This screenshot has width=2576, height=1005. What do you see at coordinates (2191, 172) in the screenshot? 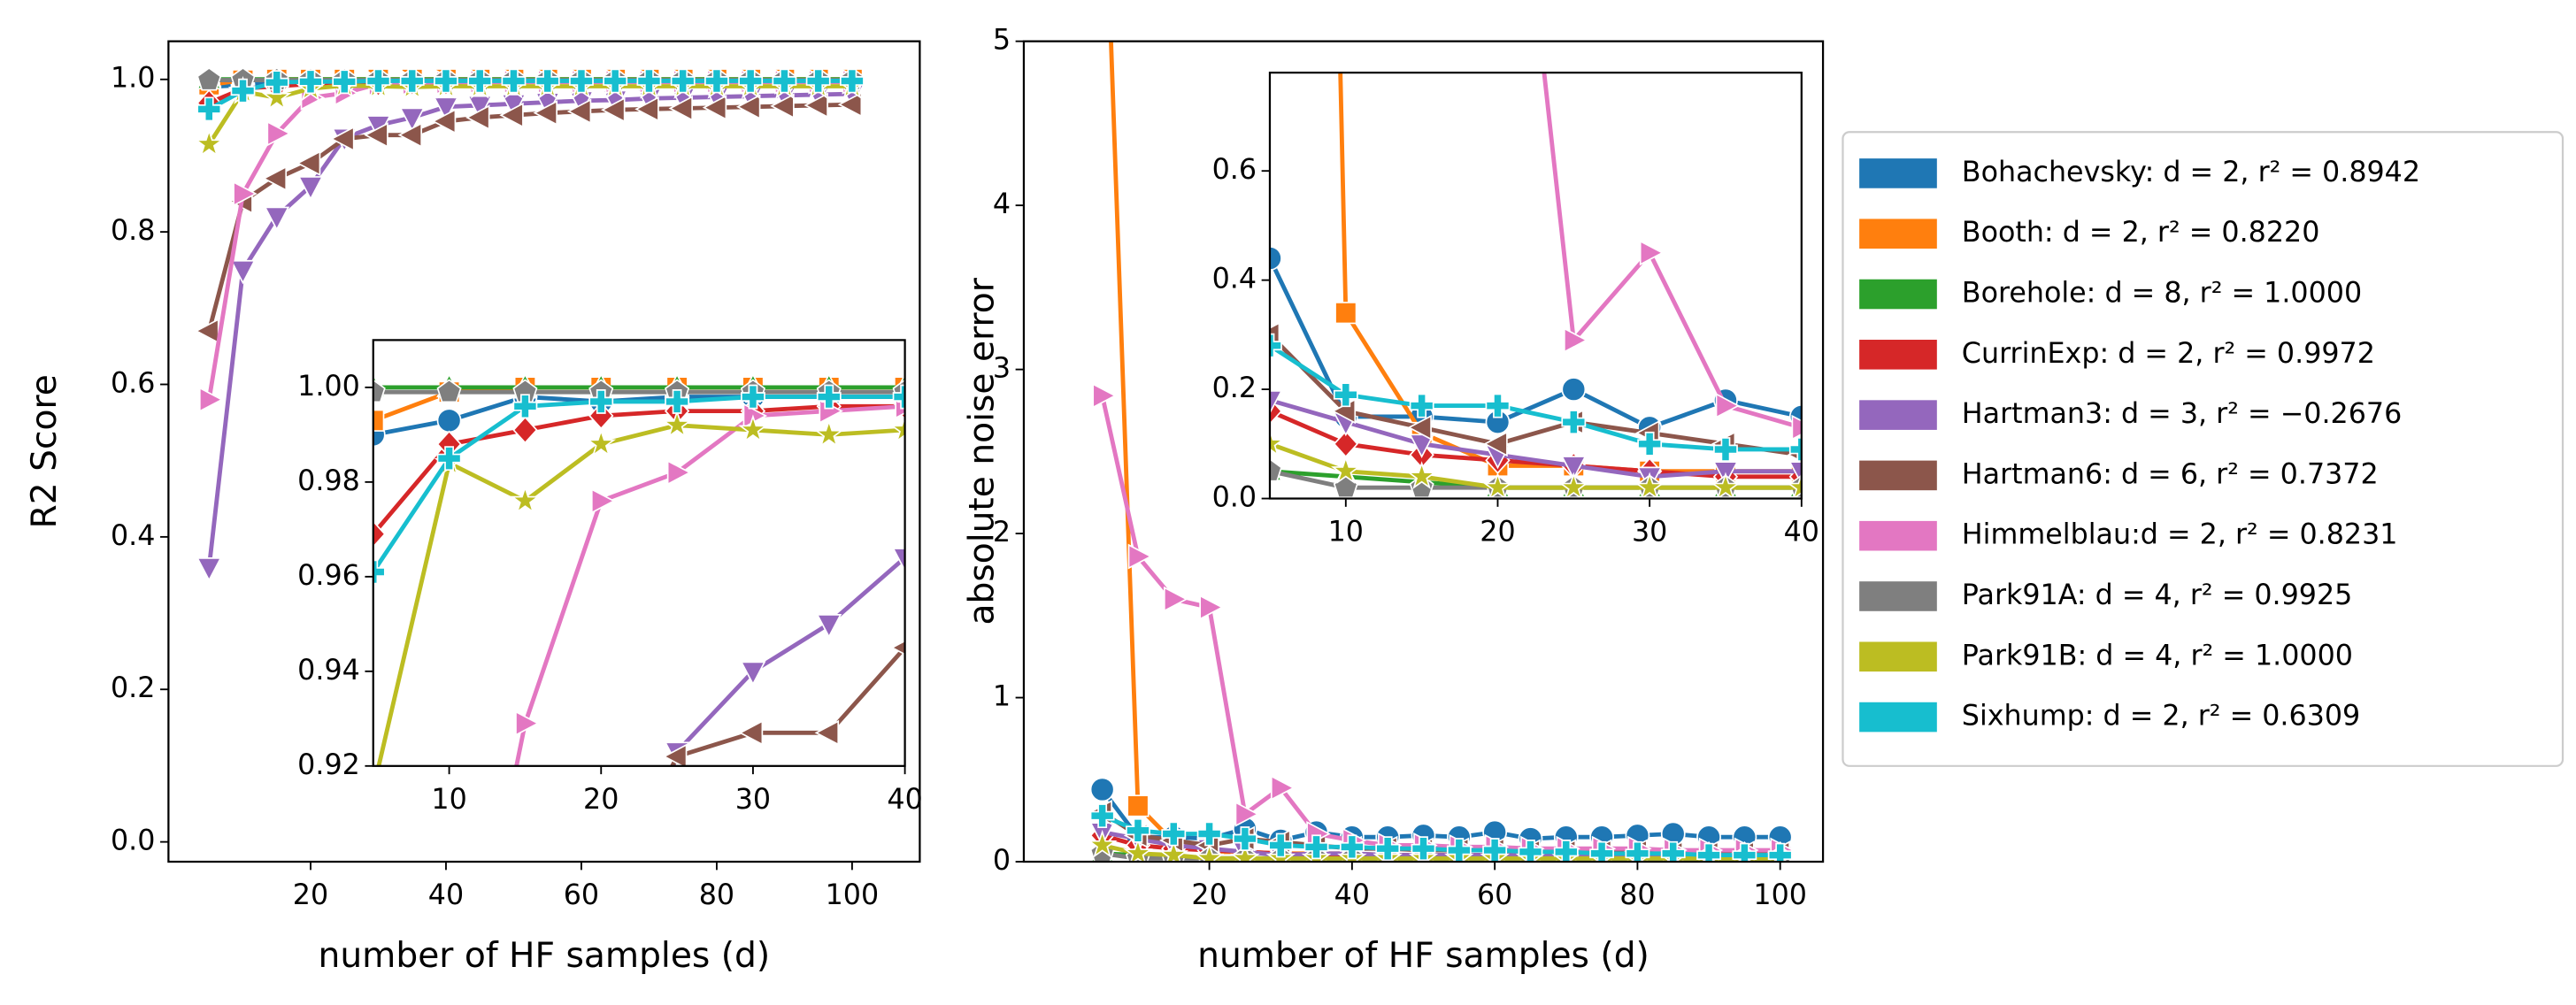
I see `legend-label: Bohachevsky: d = 2, r² = 0.8942` at bounding box center [2191, 172].